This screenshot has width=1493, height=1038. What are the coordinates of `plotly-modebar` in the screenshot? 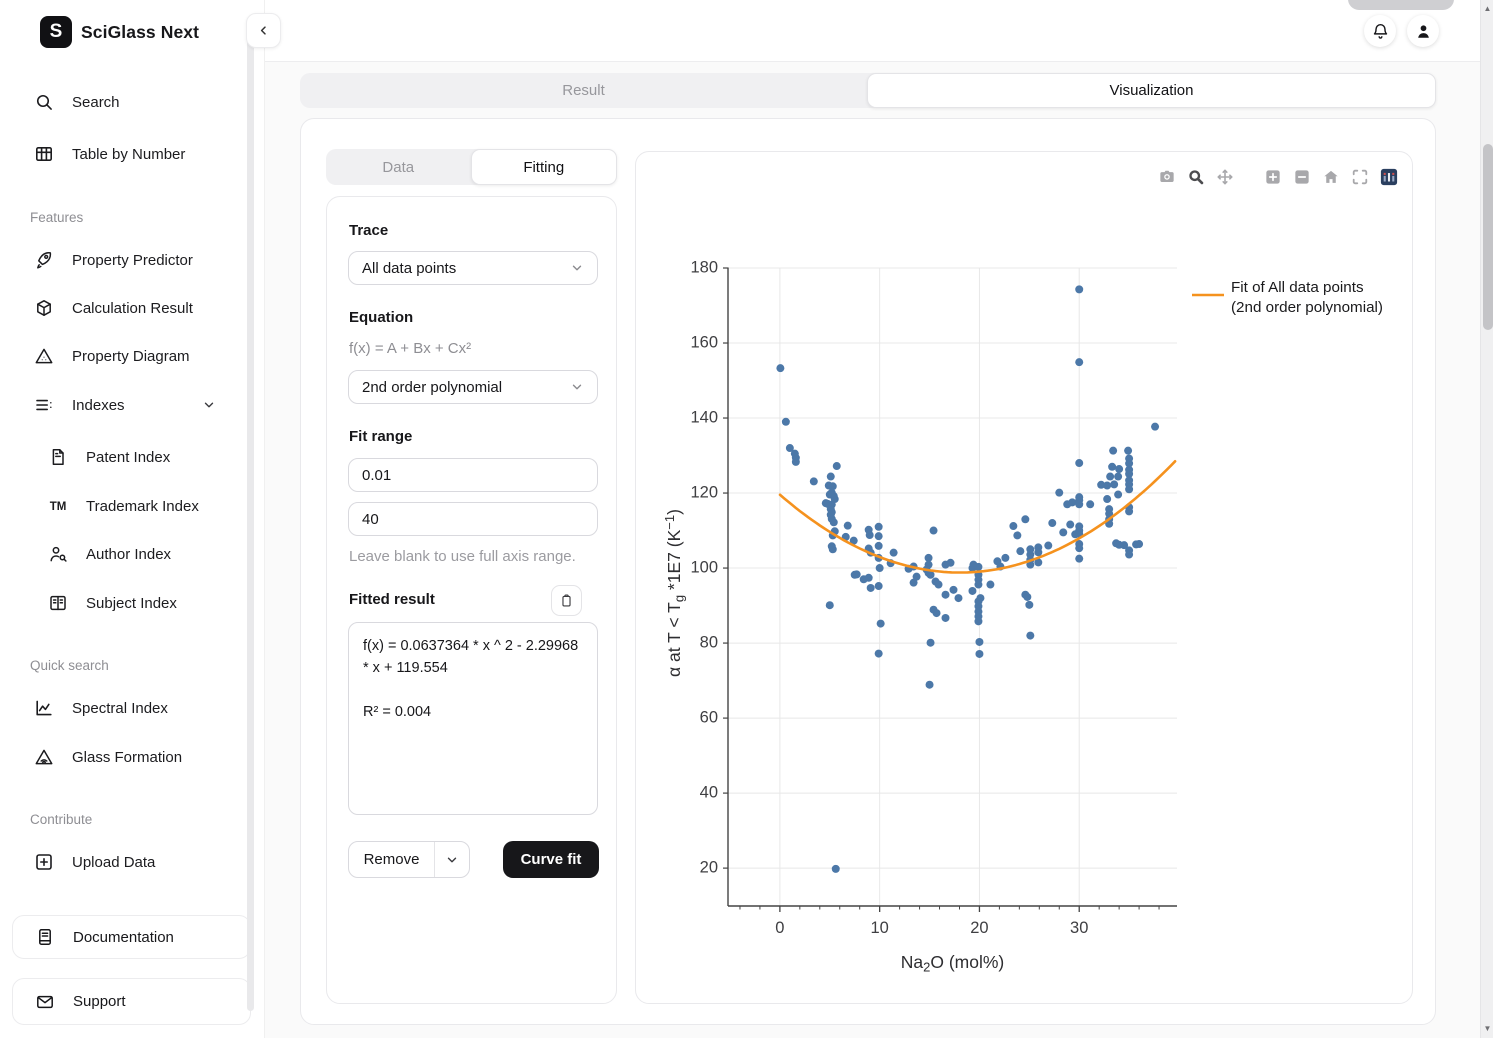 It's located at (1278, 177).